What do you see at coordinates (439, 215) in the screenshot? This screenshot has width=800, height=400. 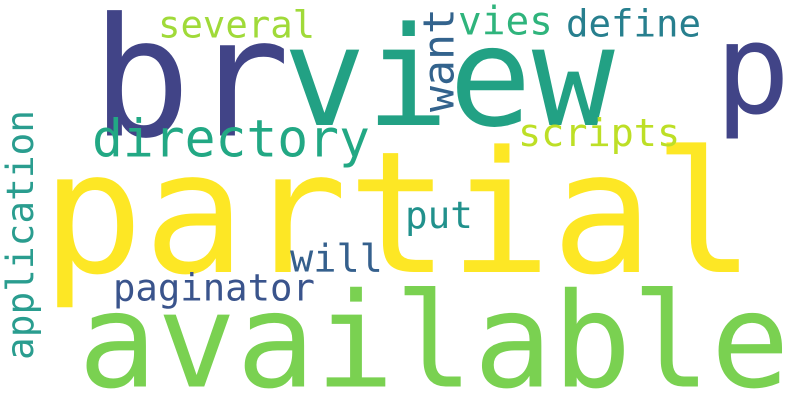 I see `word-put: put` at bounding box center [439, 215].